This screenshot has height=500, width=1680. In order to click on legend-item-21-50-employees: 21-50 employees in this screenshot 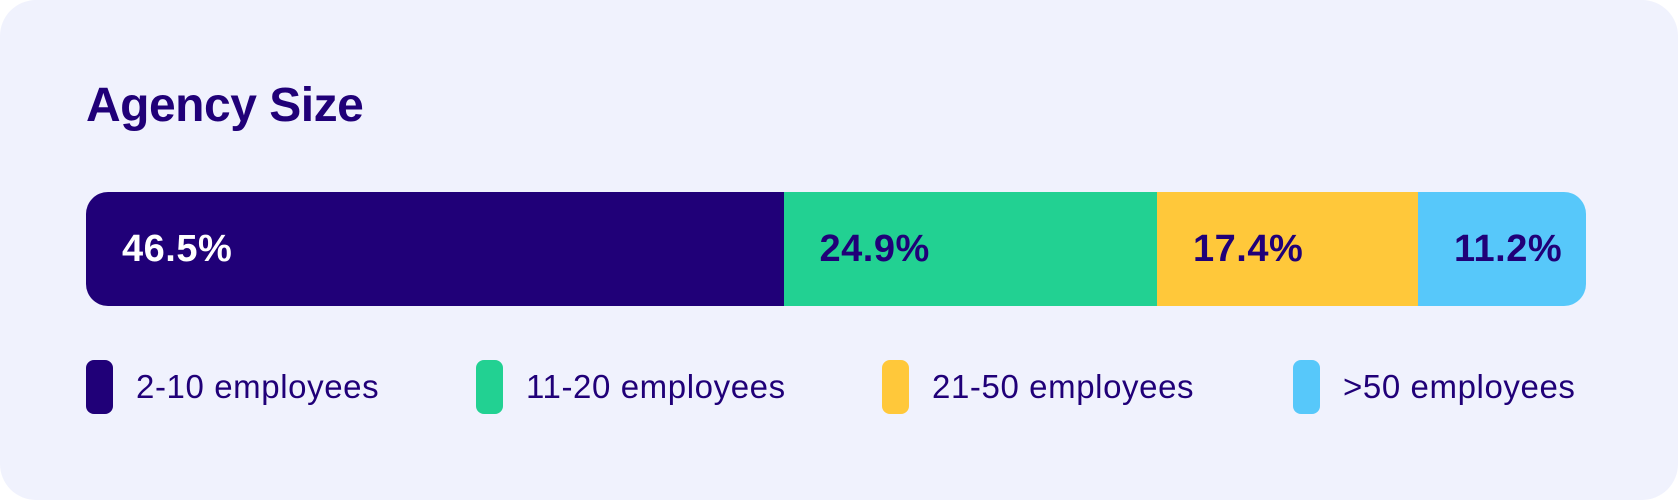, I will do `click(1038, 387)`.